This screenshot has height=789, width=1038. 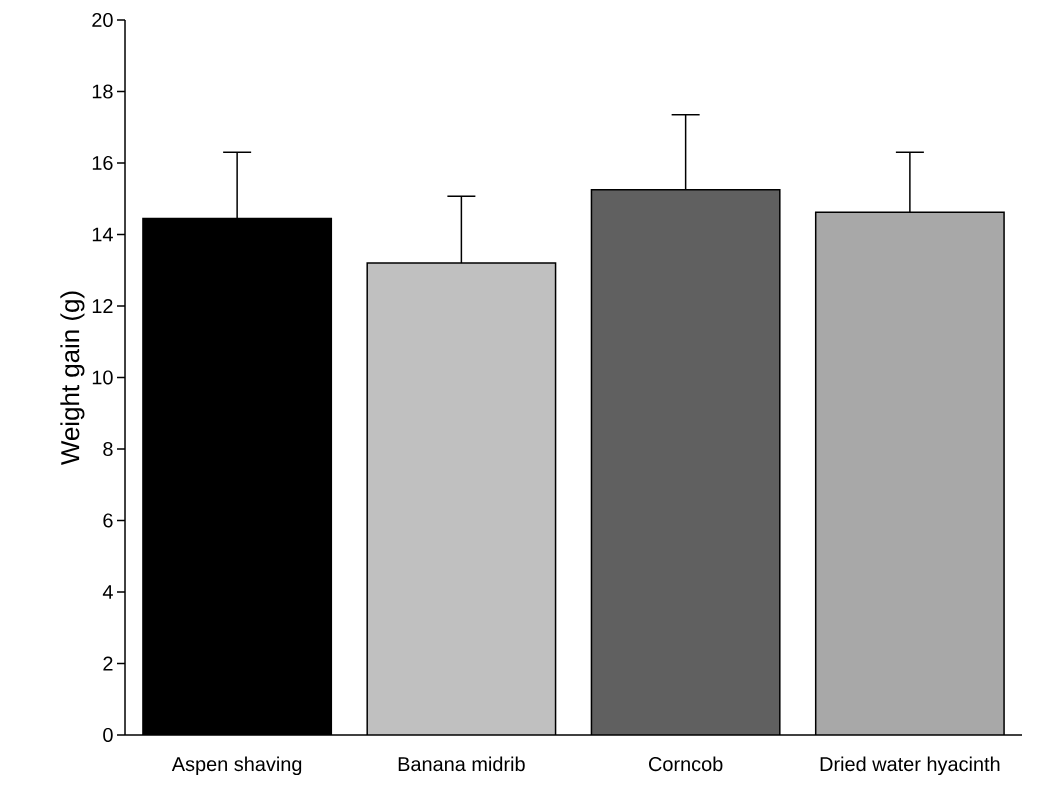 What do you see at coordinates (107, 592) in the screenshot?
I see `y-tick-label: 4` at bounding box center [107, 592].